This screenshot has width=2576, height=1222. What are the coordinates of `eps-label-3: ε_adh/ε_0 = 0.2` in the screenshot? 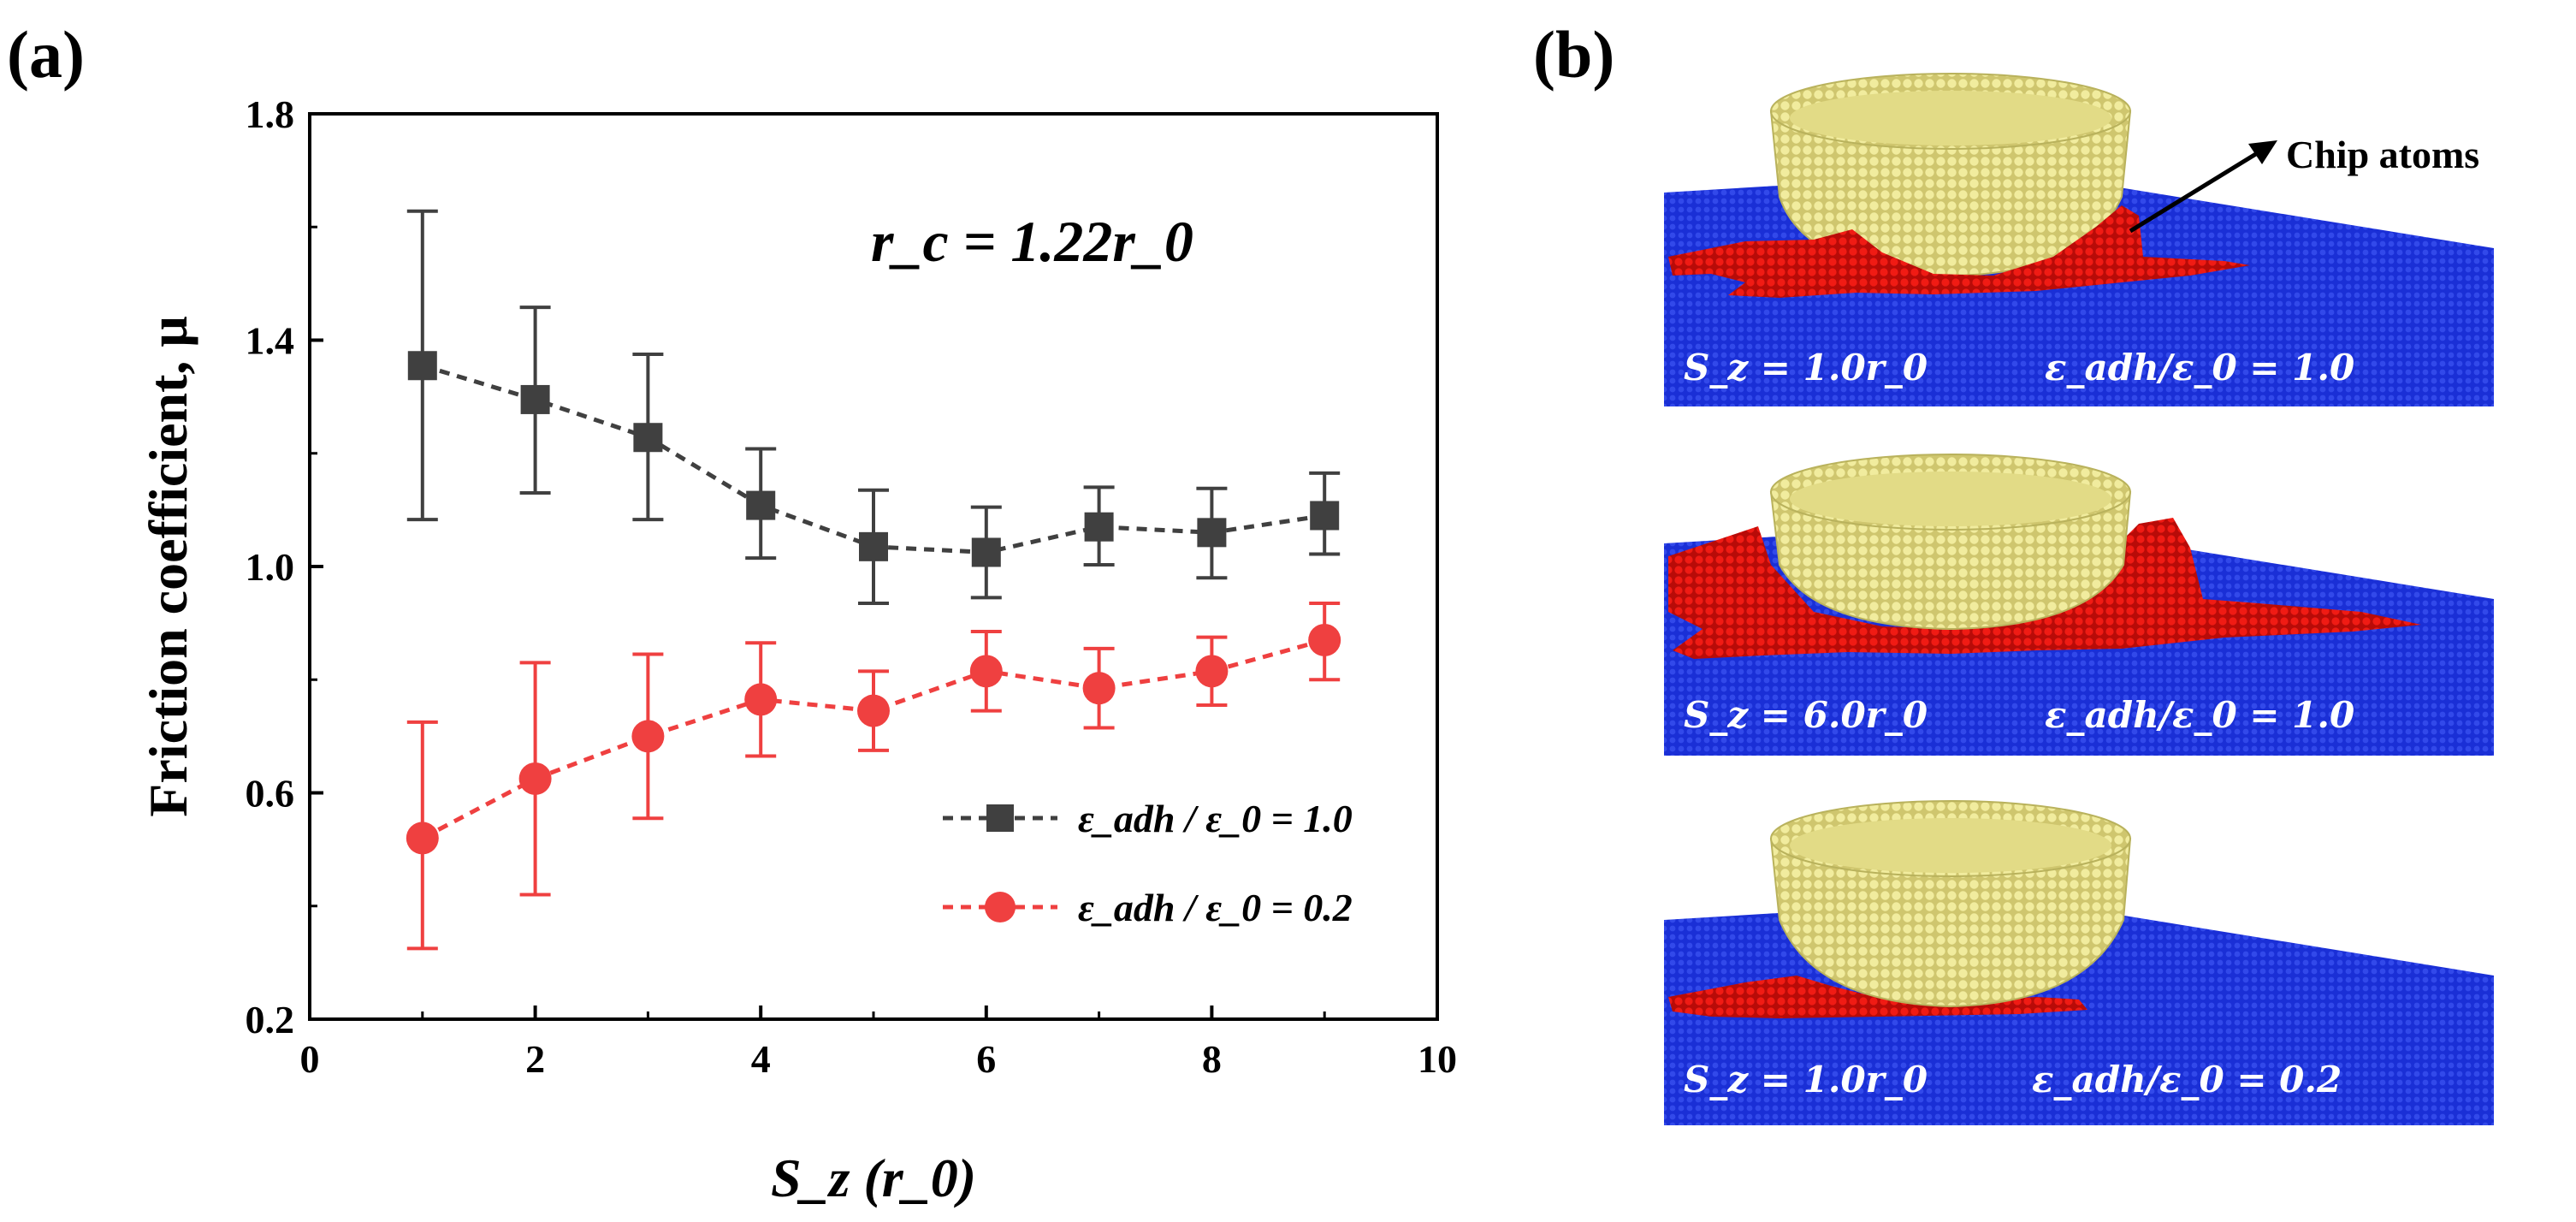 It's located at (2187, 1079).